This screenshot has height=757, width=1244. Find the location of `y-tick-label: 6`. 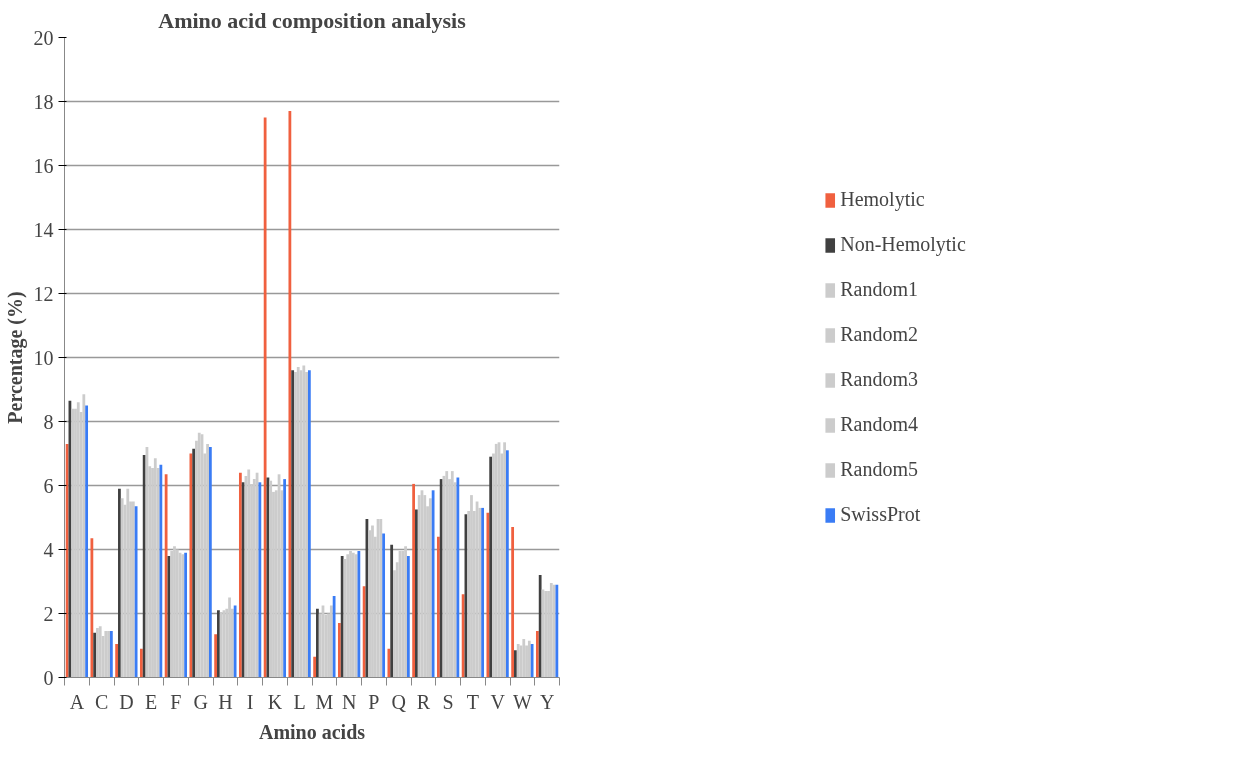

y-tick-label: 6 is located at coordinates (48, 485).